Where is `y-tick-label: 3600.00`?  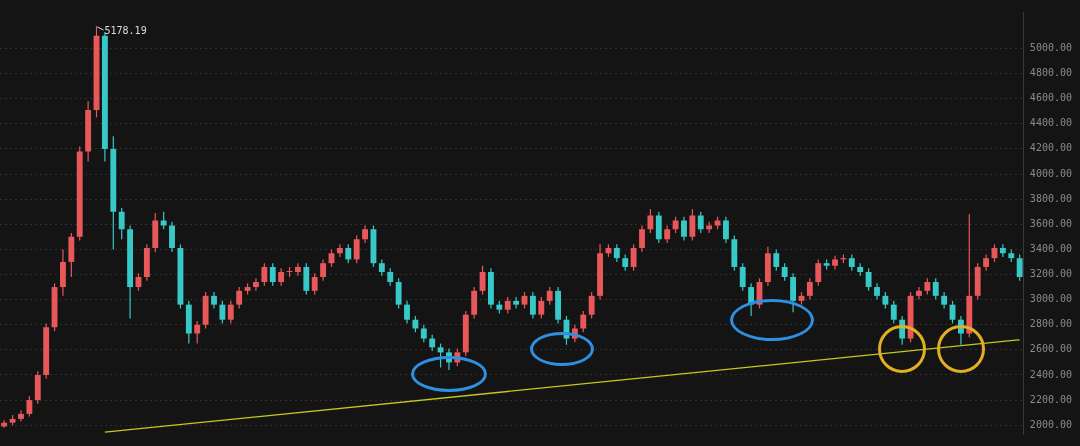 y-tick-label: 3600.00 is located at coordinates (1051, 223).